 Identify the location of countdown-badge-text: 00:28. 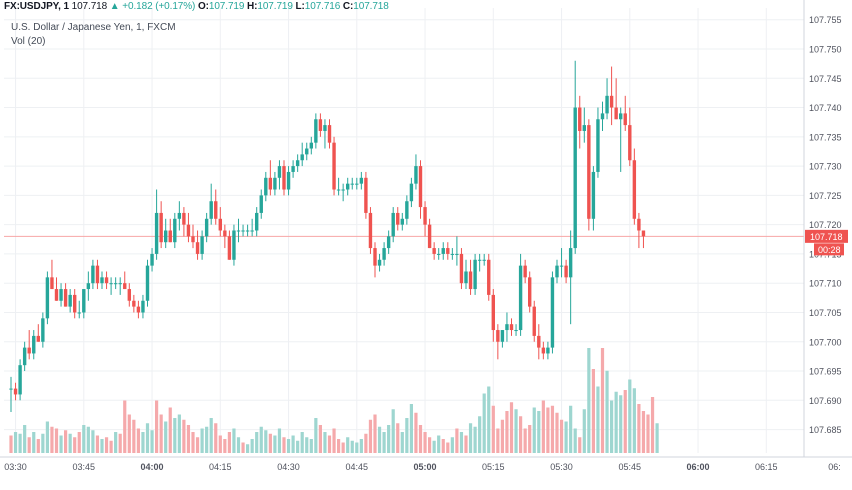
(829, 250).